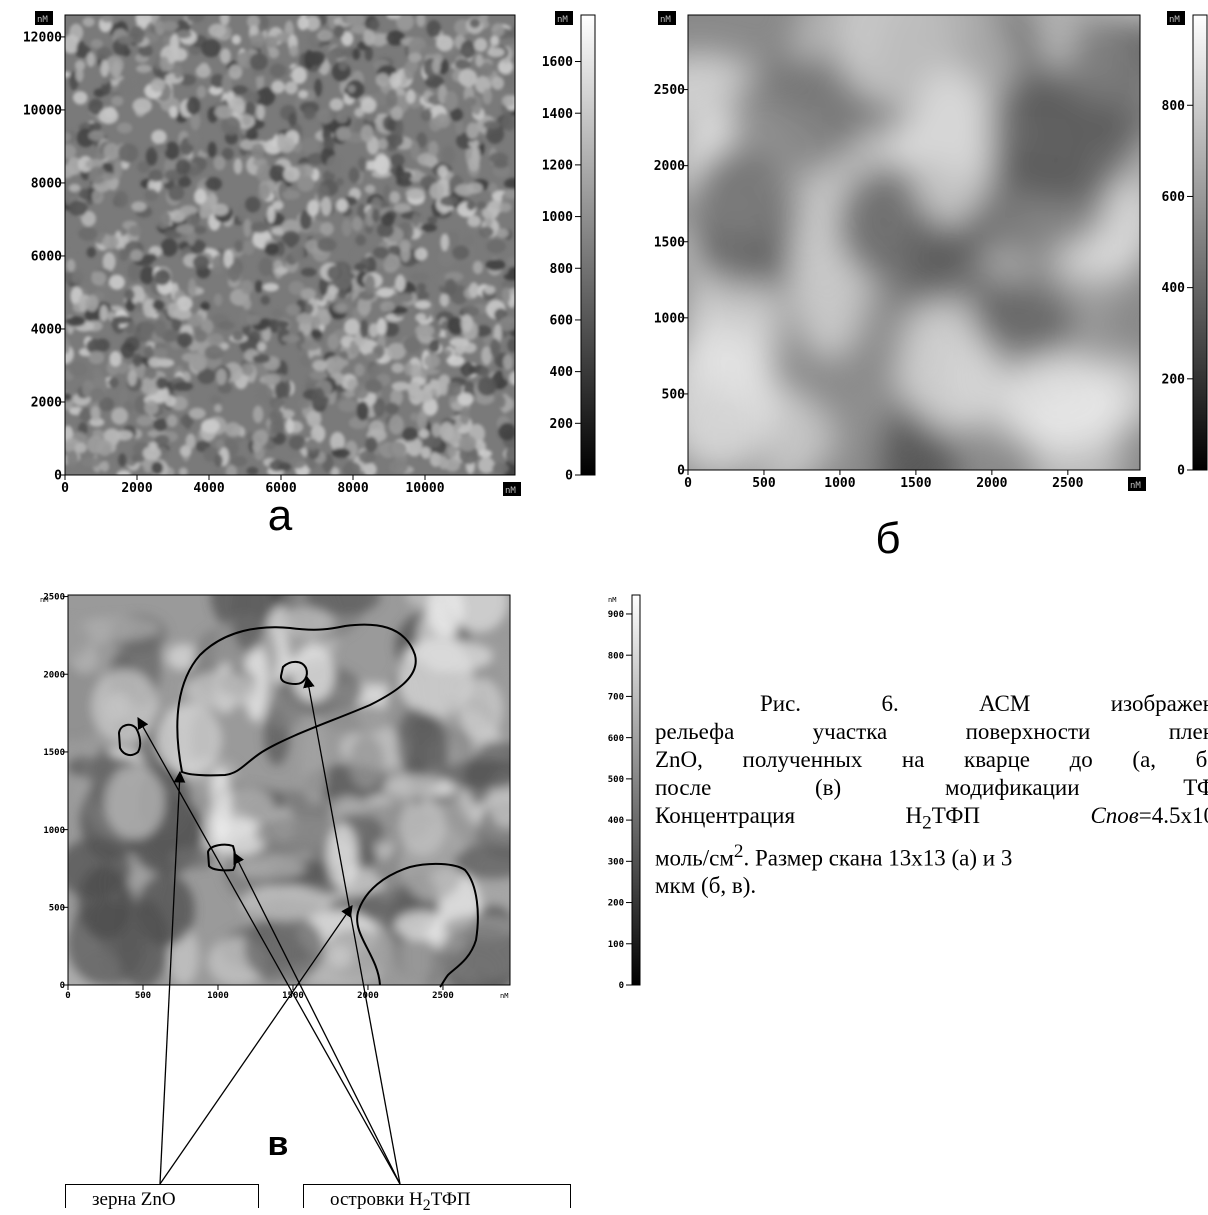  I want to click on x-tick-label: 0, so click(65, 488).